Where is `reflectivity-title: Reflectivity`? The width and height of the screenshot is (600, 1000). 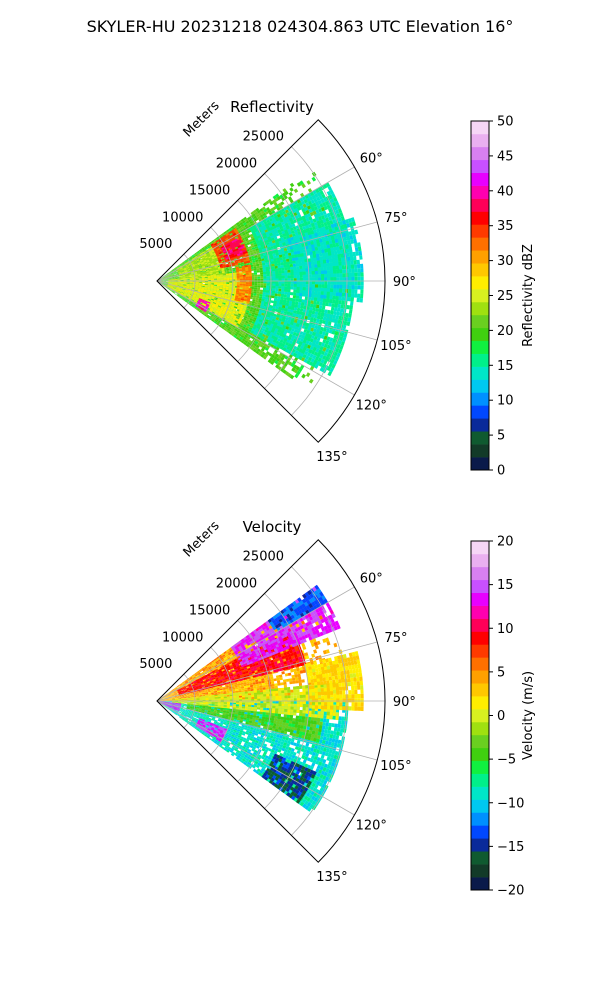 reflectivity-title: Reflectivity is located at coordinates (272, 107).